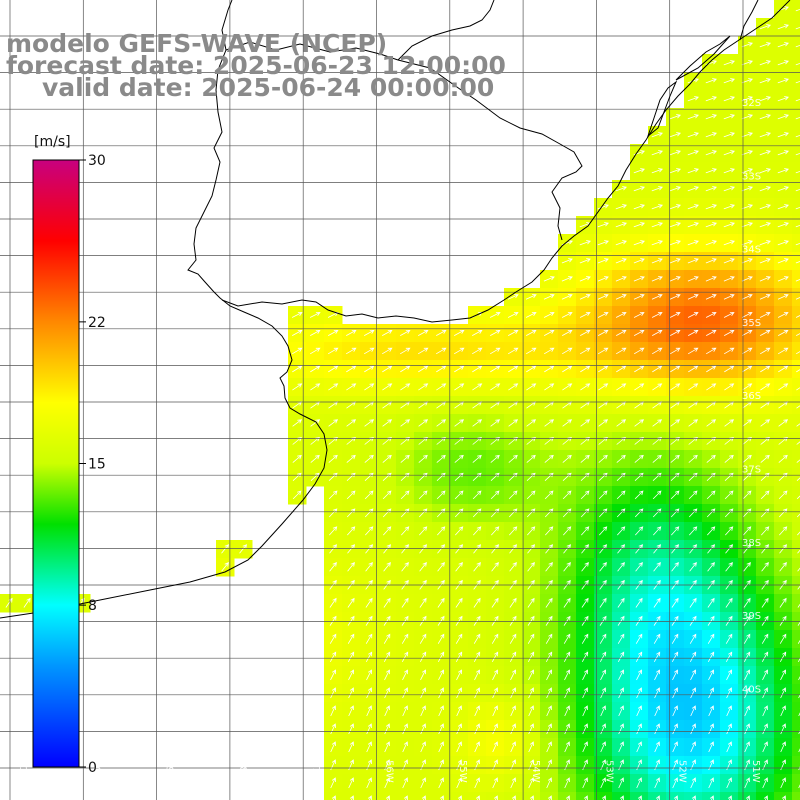  Describe the element at coordinates (751, 616) in the screenshot. I see `lat-label: 39S` at that location.